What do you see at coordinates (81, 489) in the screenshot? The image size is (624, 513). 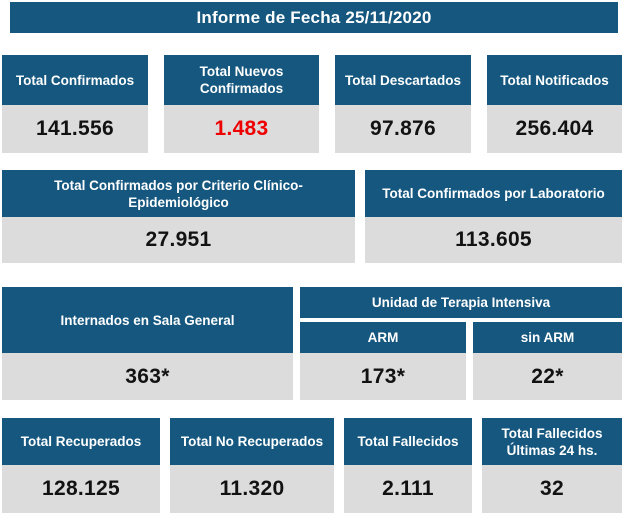 I see `card-total-recuperados-value: 128.125` at bounding box center [81, 489].